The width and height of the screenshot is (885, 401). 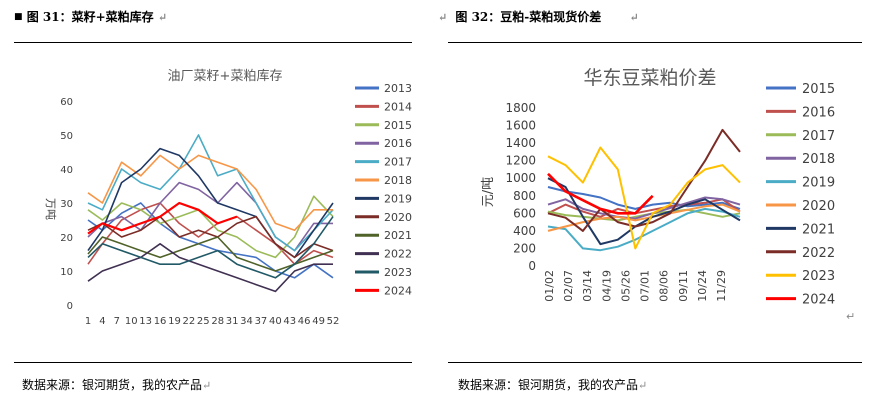 I want to click on chart2-legend-label-2018: 2018, so click(x=818, y=159).